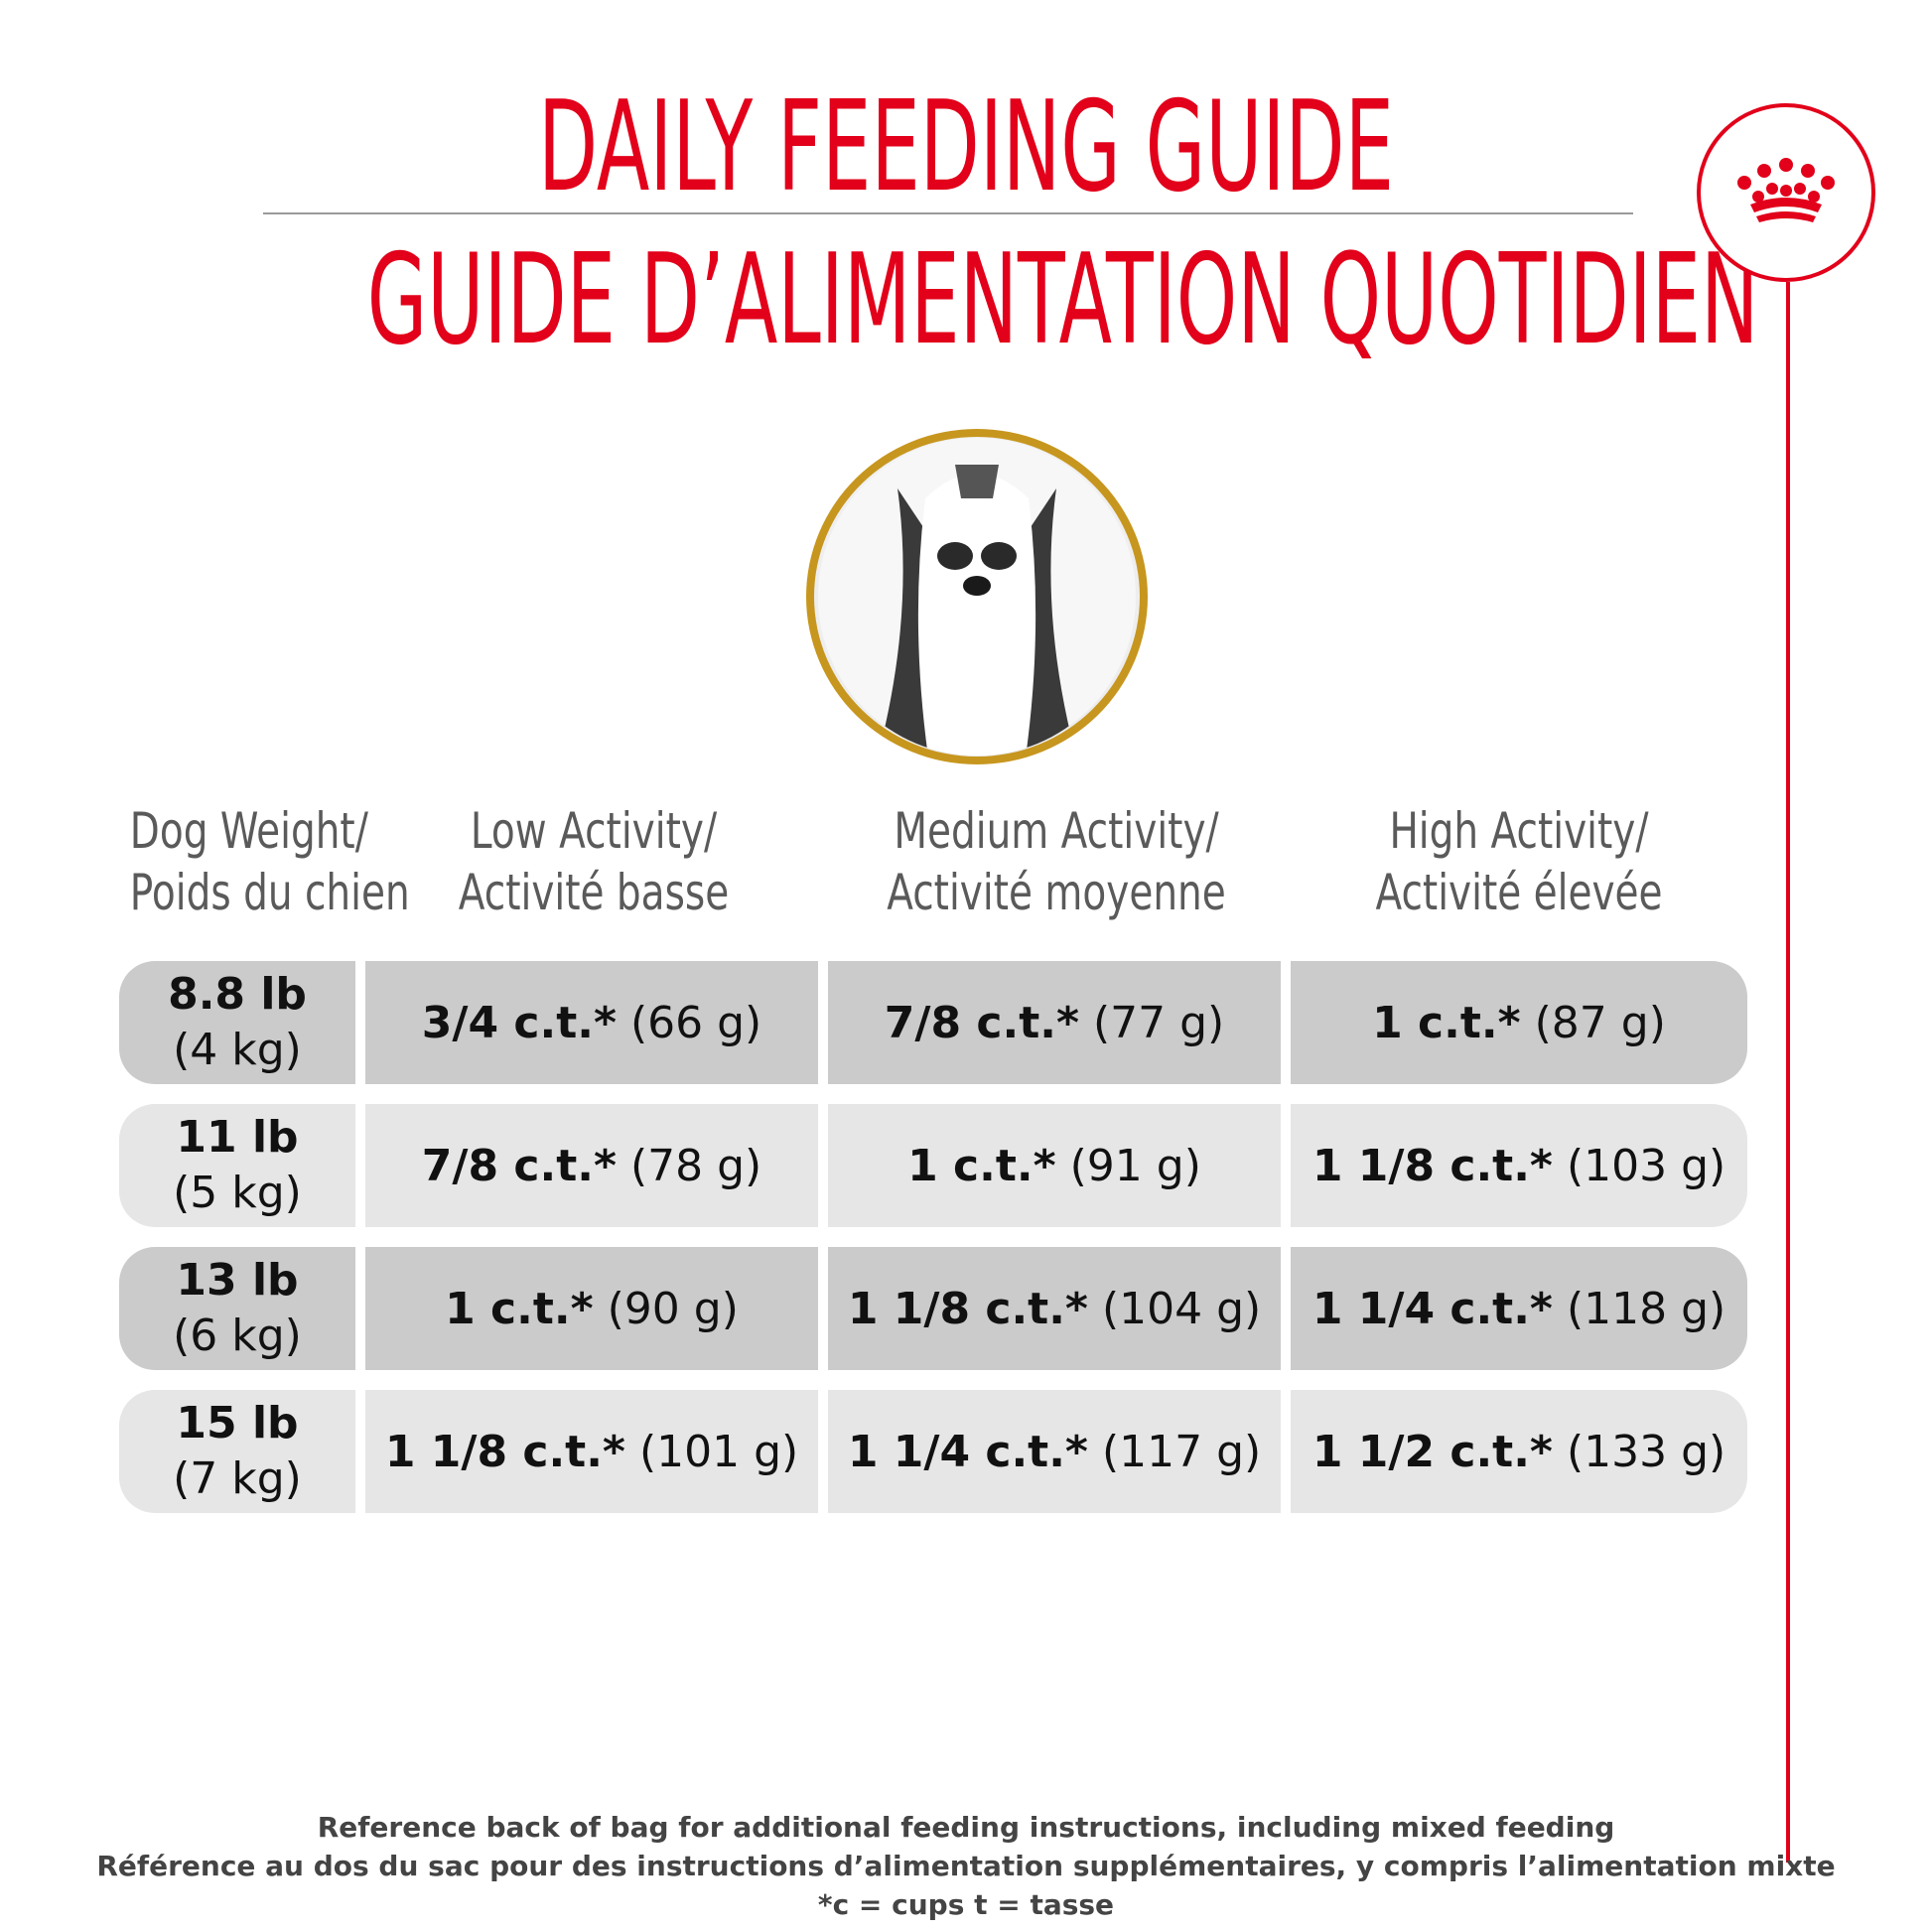 Image resolution: width=1932 pixels, height=1932 pixels. I want to click on dog-photo, so click(977, 597).